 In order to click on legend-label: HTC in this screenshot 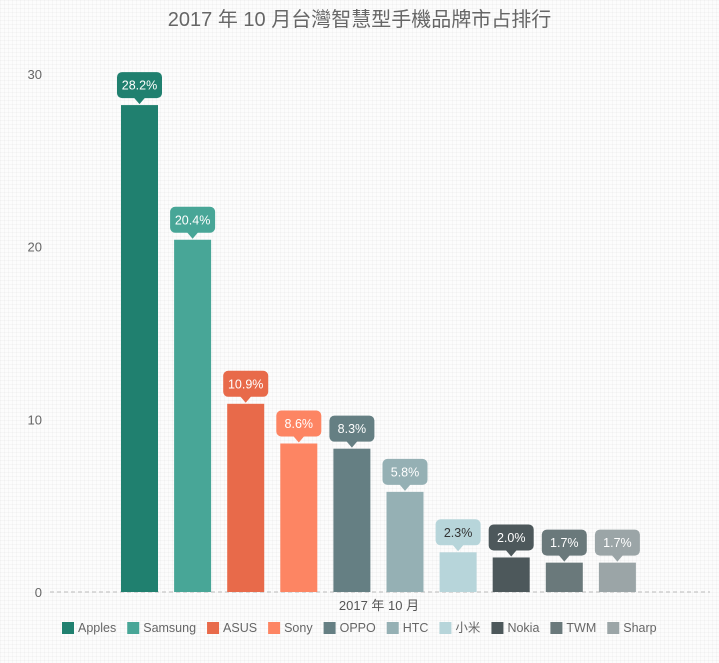, I will do `click(416, 628)`.